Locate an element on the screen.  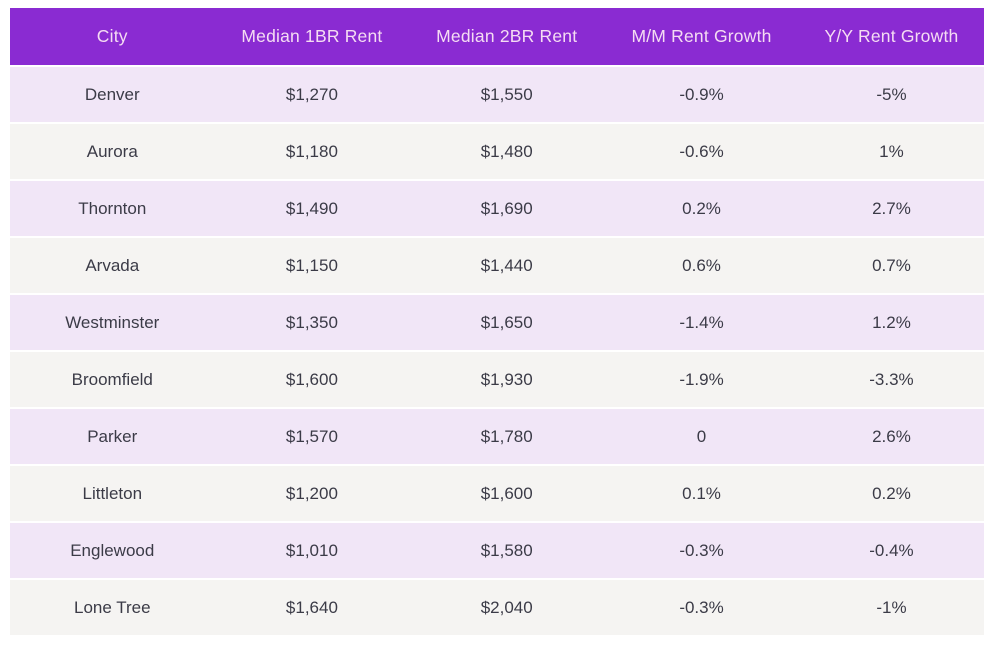
city-cell: Parker is located at coordinates (112, 437).